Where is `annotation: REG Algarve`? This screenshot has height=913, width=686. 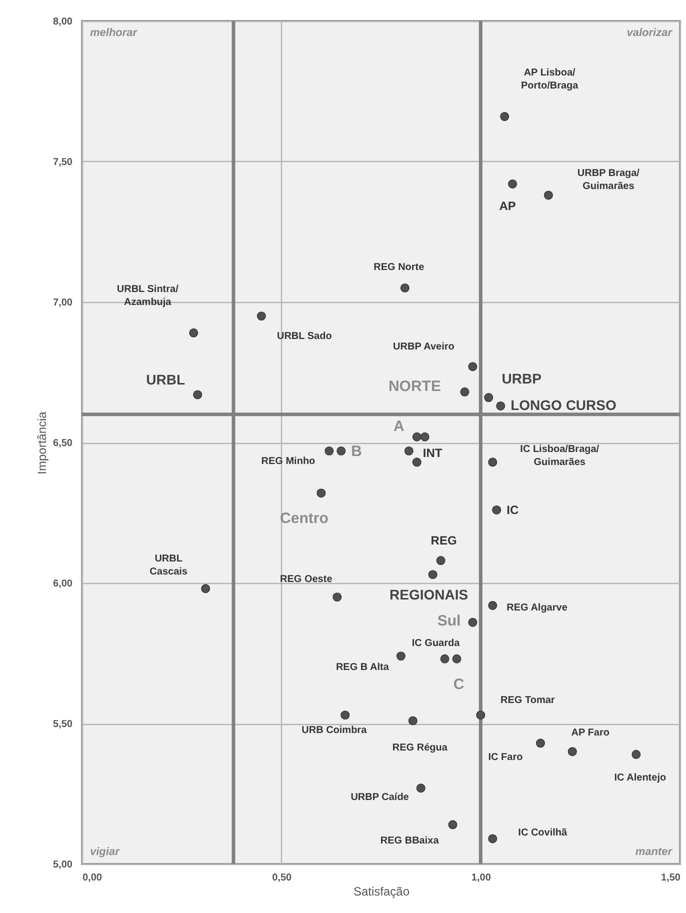
annotation: REG Algarve is located at coordinates (537, 608).